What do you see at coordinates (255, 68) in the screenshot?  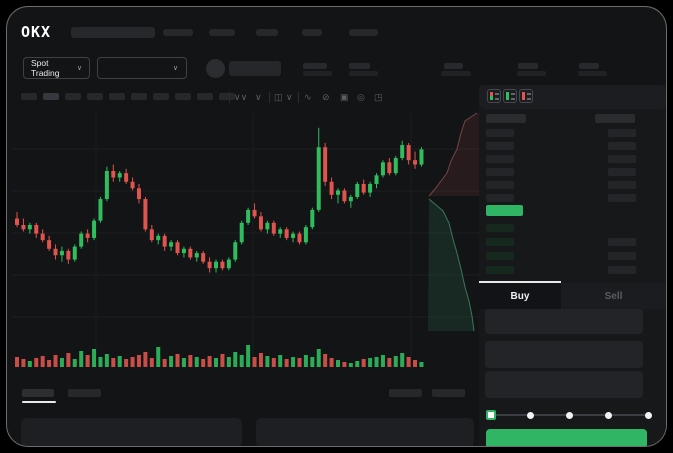 I see `account-widget-skeleton` at bounding box center [255, 68].